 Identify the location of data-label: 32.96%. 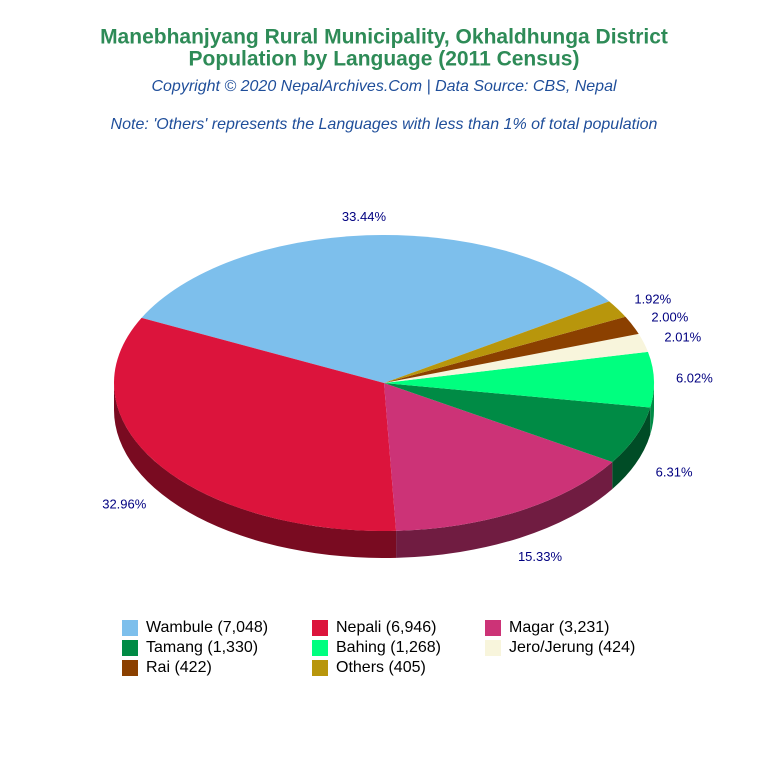
(124, 503).